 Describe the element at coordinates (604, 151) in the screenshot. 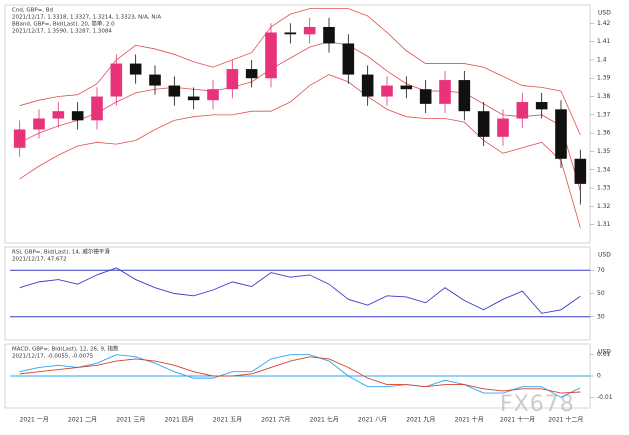

I see `y-tick-label: 1.35` at that location.